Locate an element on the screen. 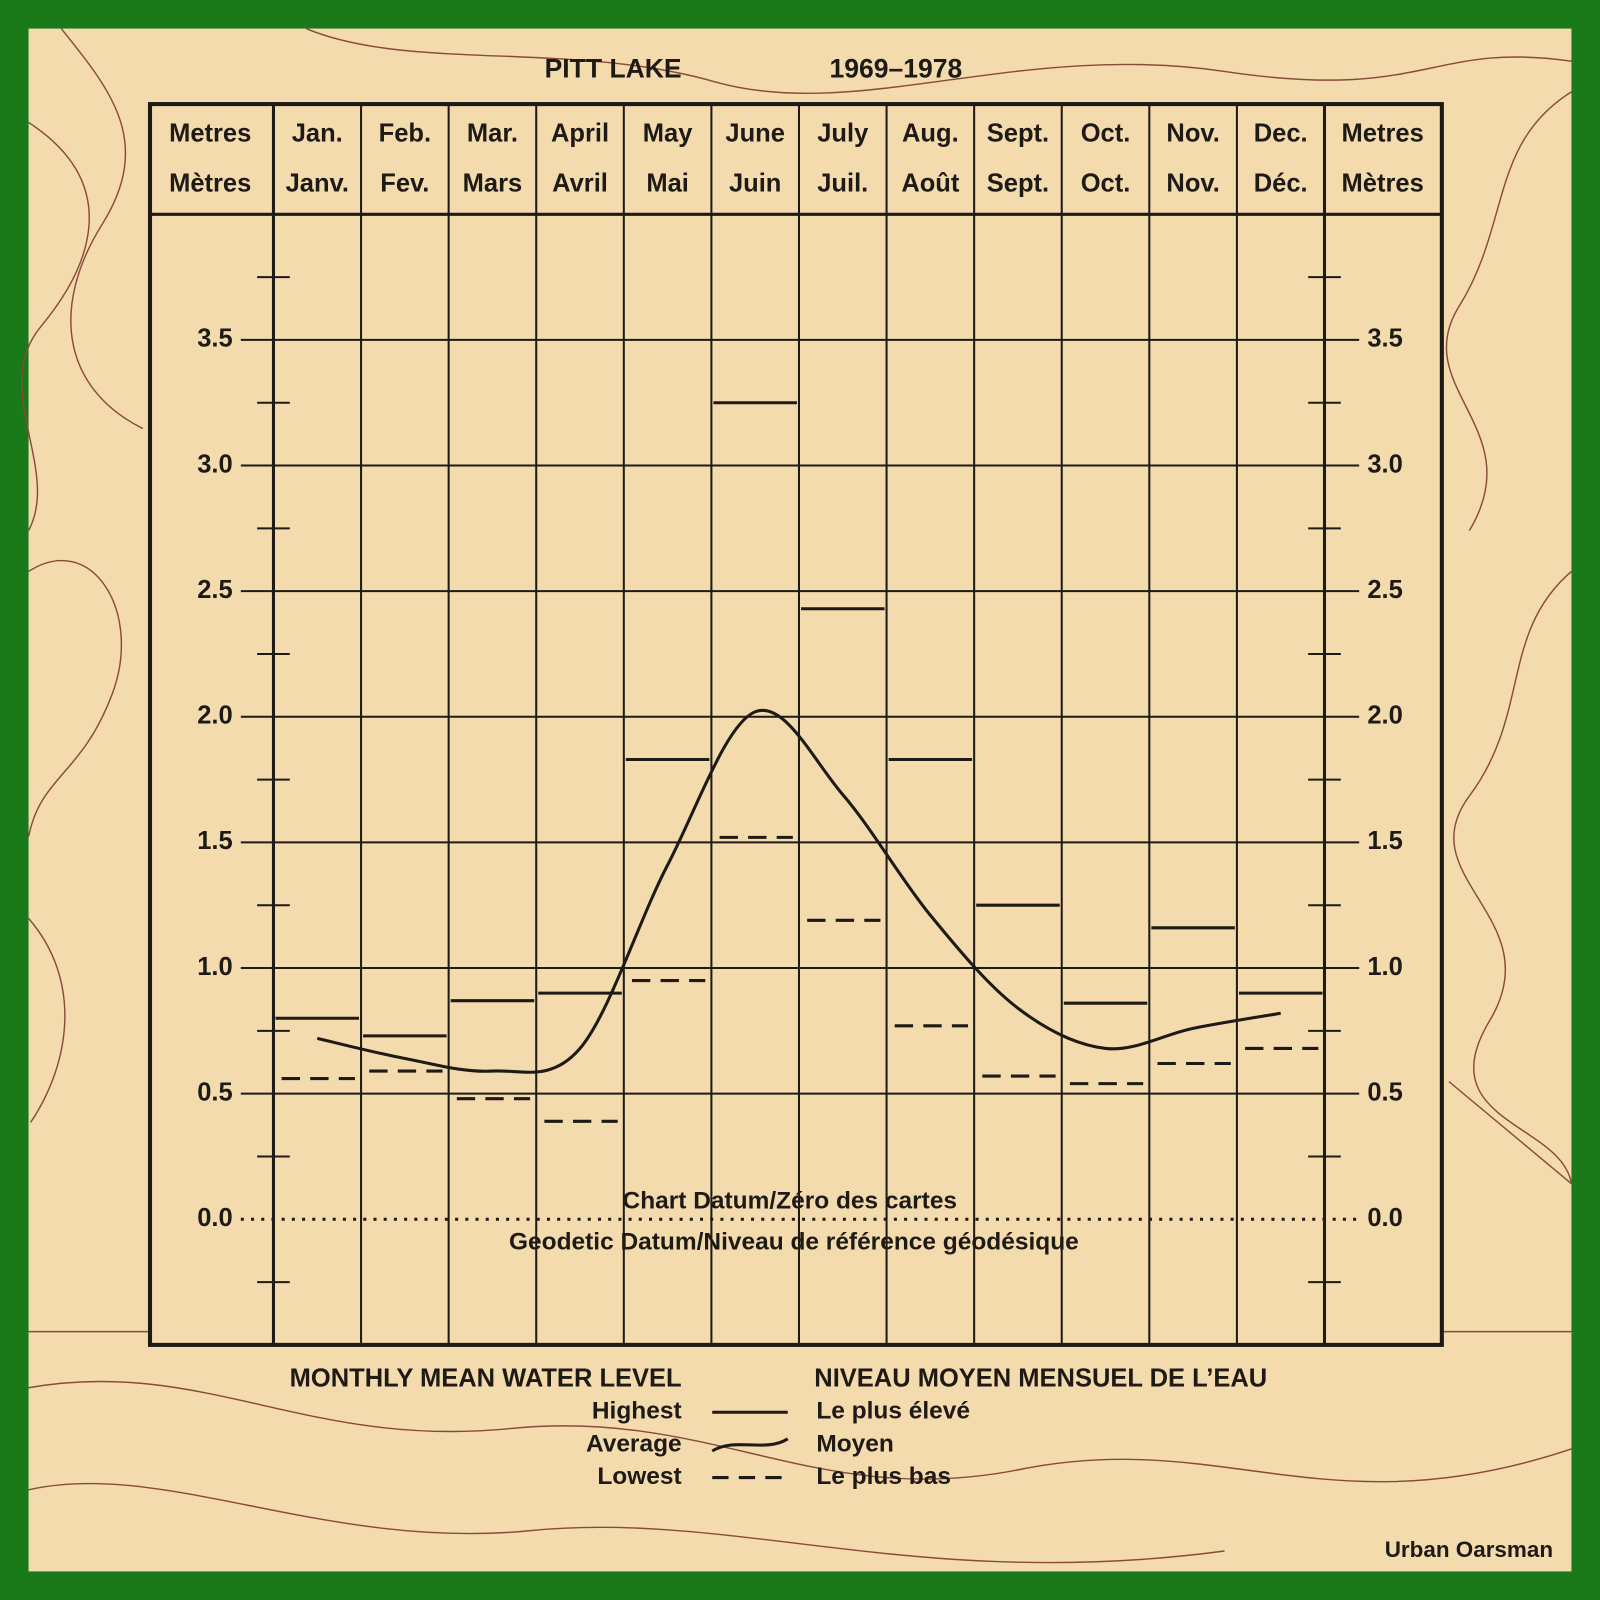  legend-swatch is located at coordinates (750, 1445).